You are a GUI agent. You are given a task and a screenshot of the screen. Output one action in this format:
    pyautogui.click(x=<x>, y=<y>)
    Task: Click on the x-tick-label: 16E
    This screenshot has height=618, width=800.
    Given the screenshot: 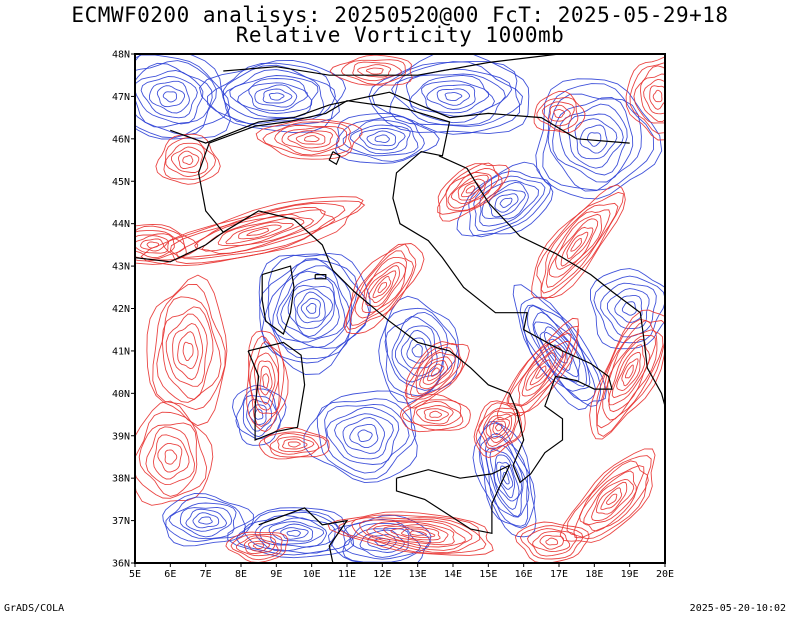 What is the action you would take?
    pyautogui.click(x=524, y=574)
    